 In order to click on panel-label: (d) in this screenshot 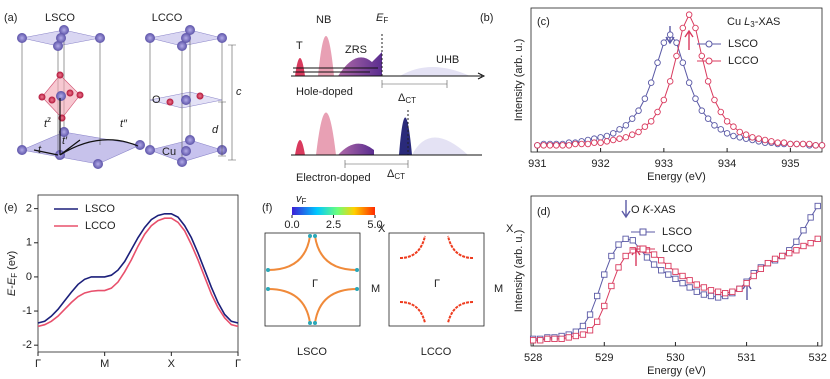, I will do `click(543, 212)`.